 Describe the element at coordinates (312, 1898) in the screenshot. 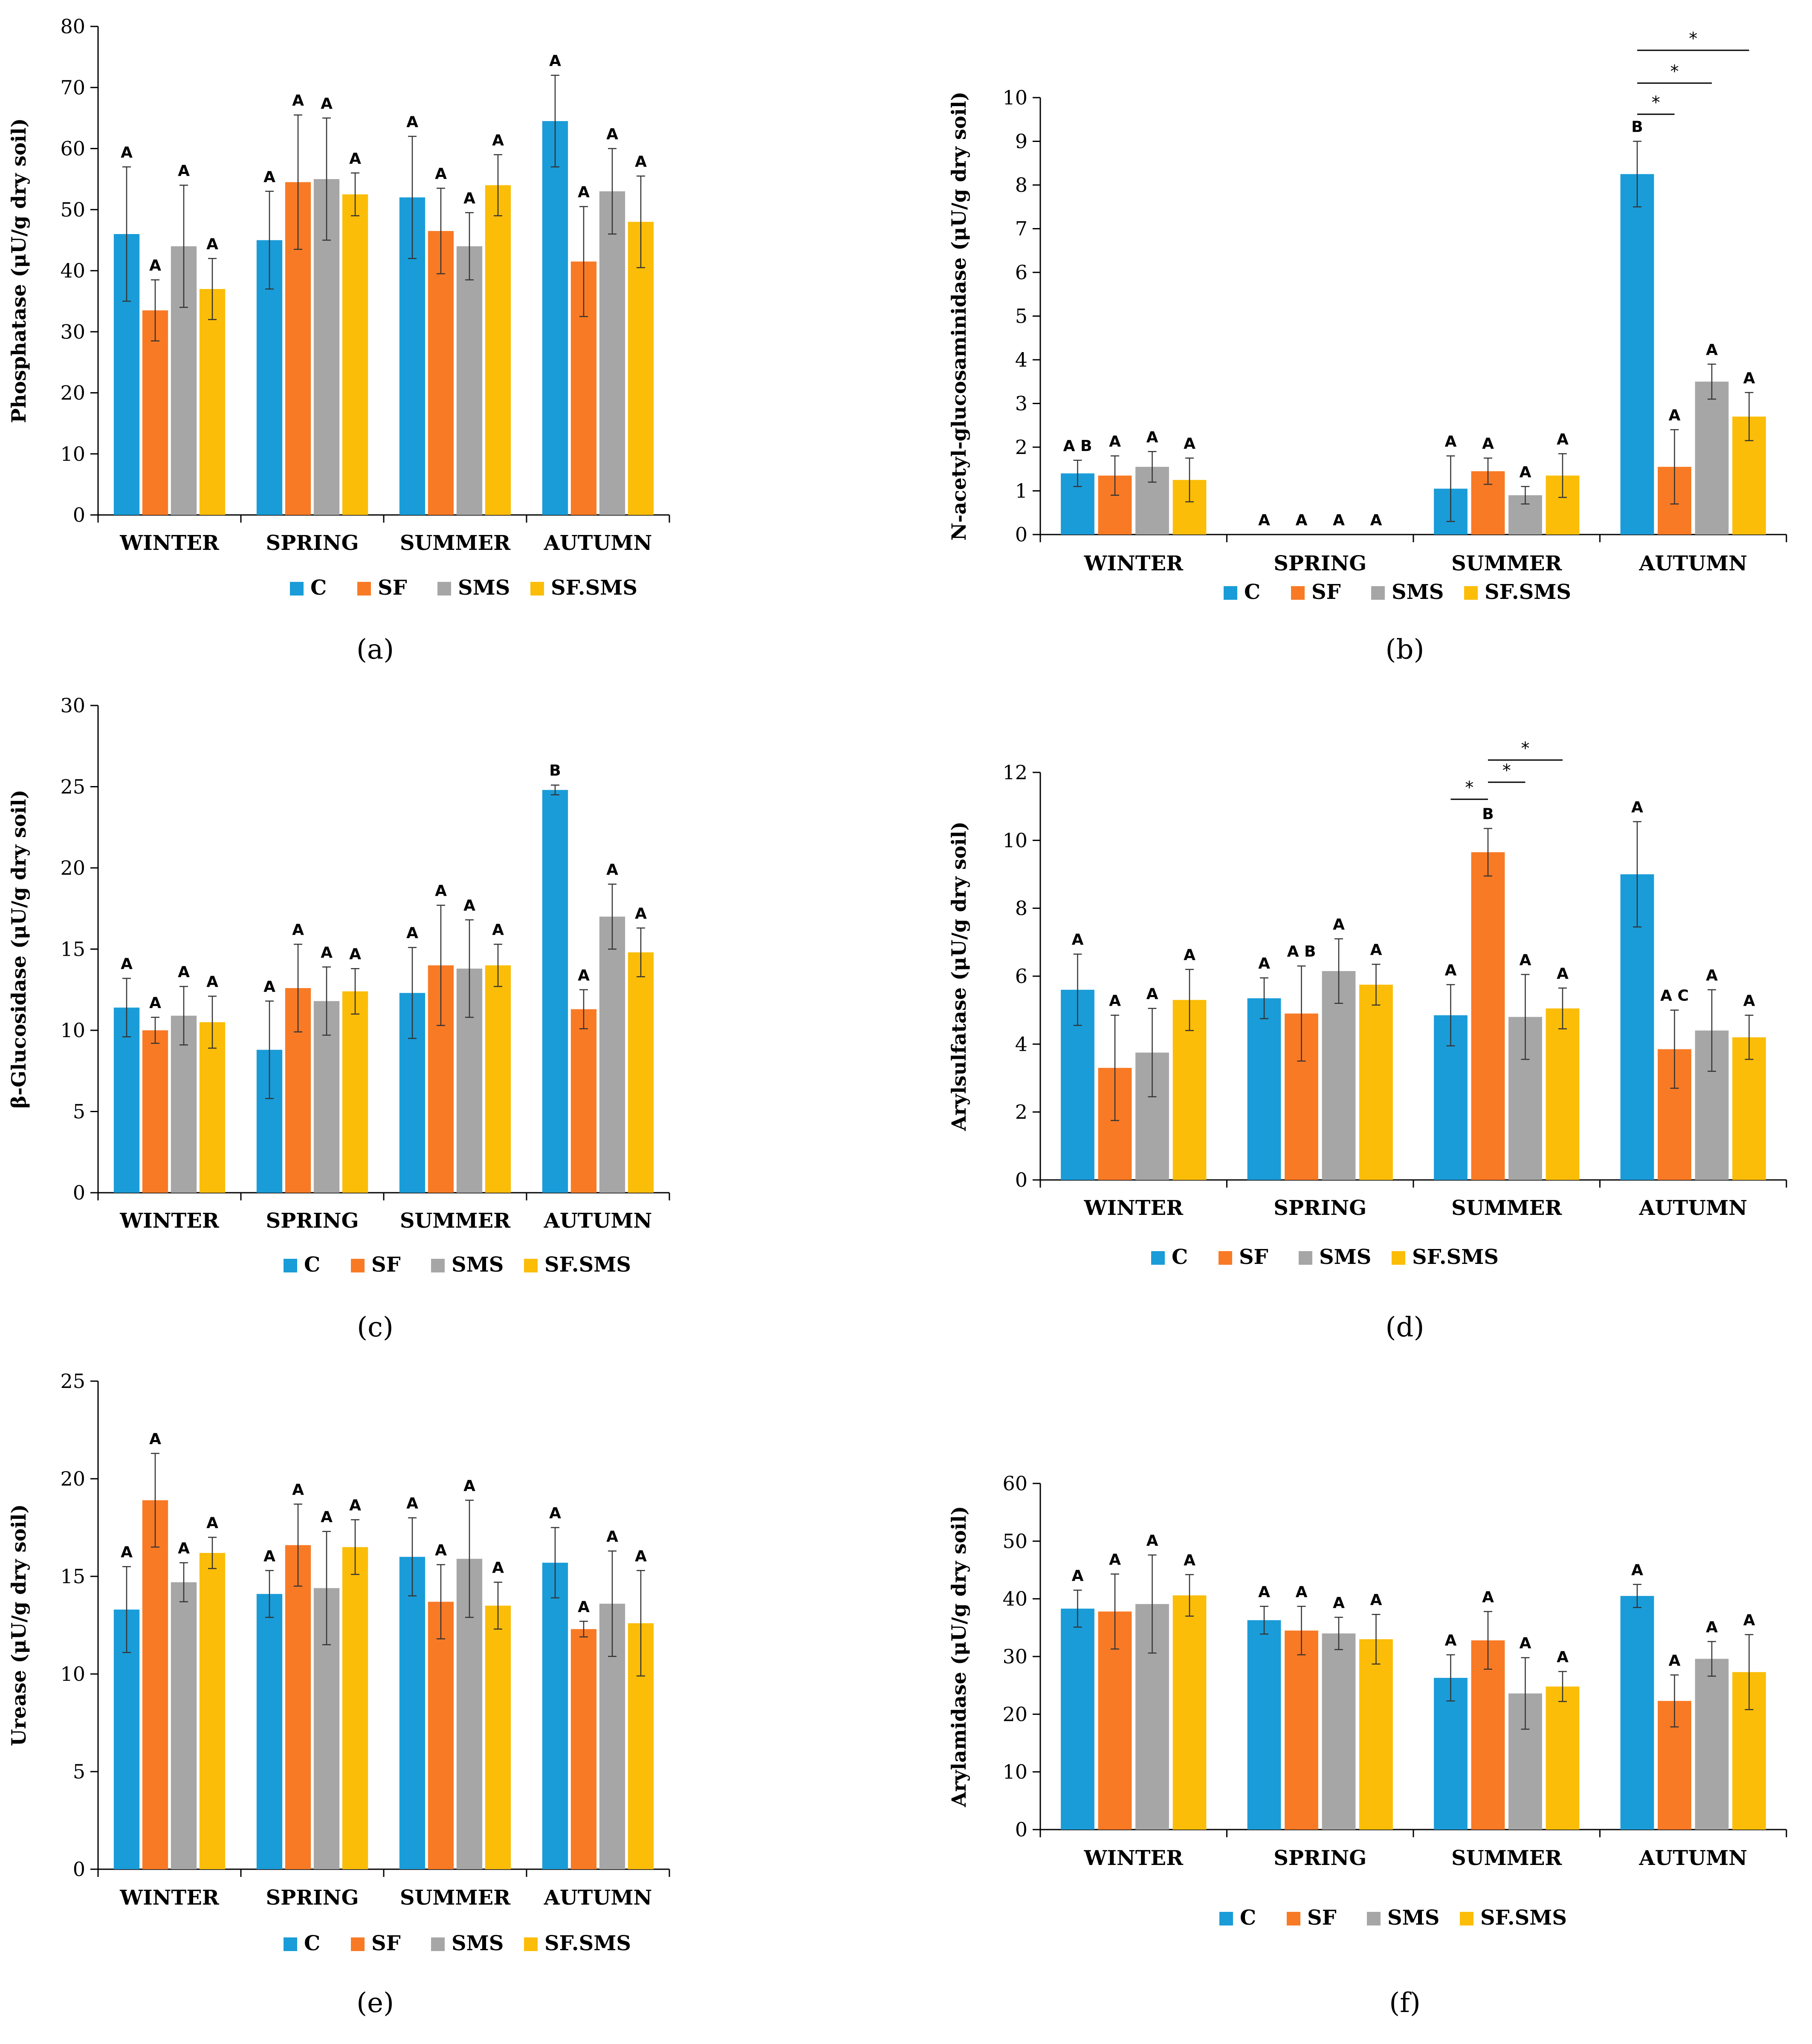

I see `x-category-label: SPRING` at that location.